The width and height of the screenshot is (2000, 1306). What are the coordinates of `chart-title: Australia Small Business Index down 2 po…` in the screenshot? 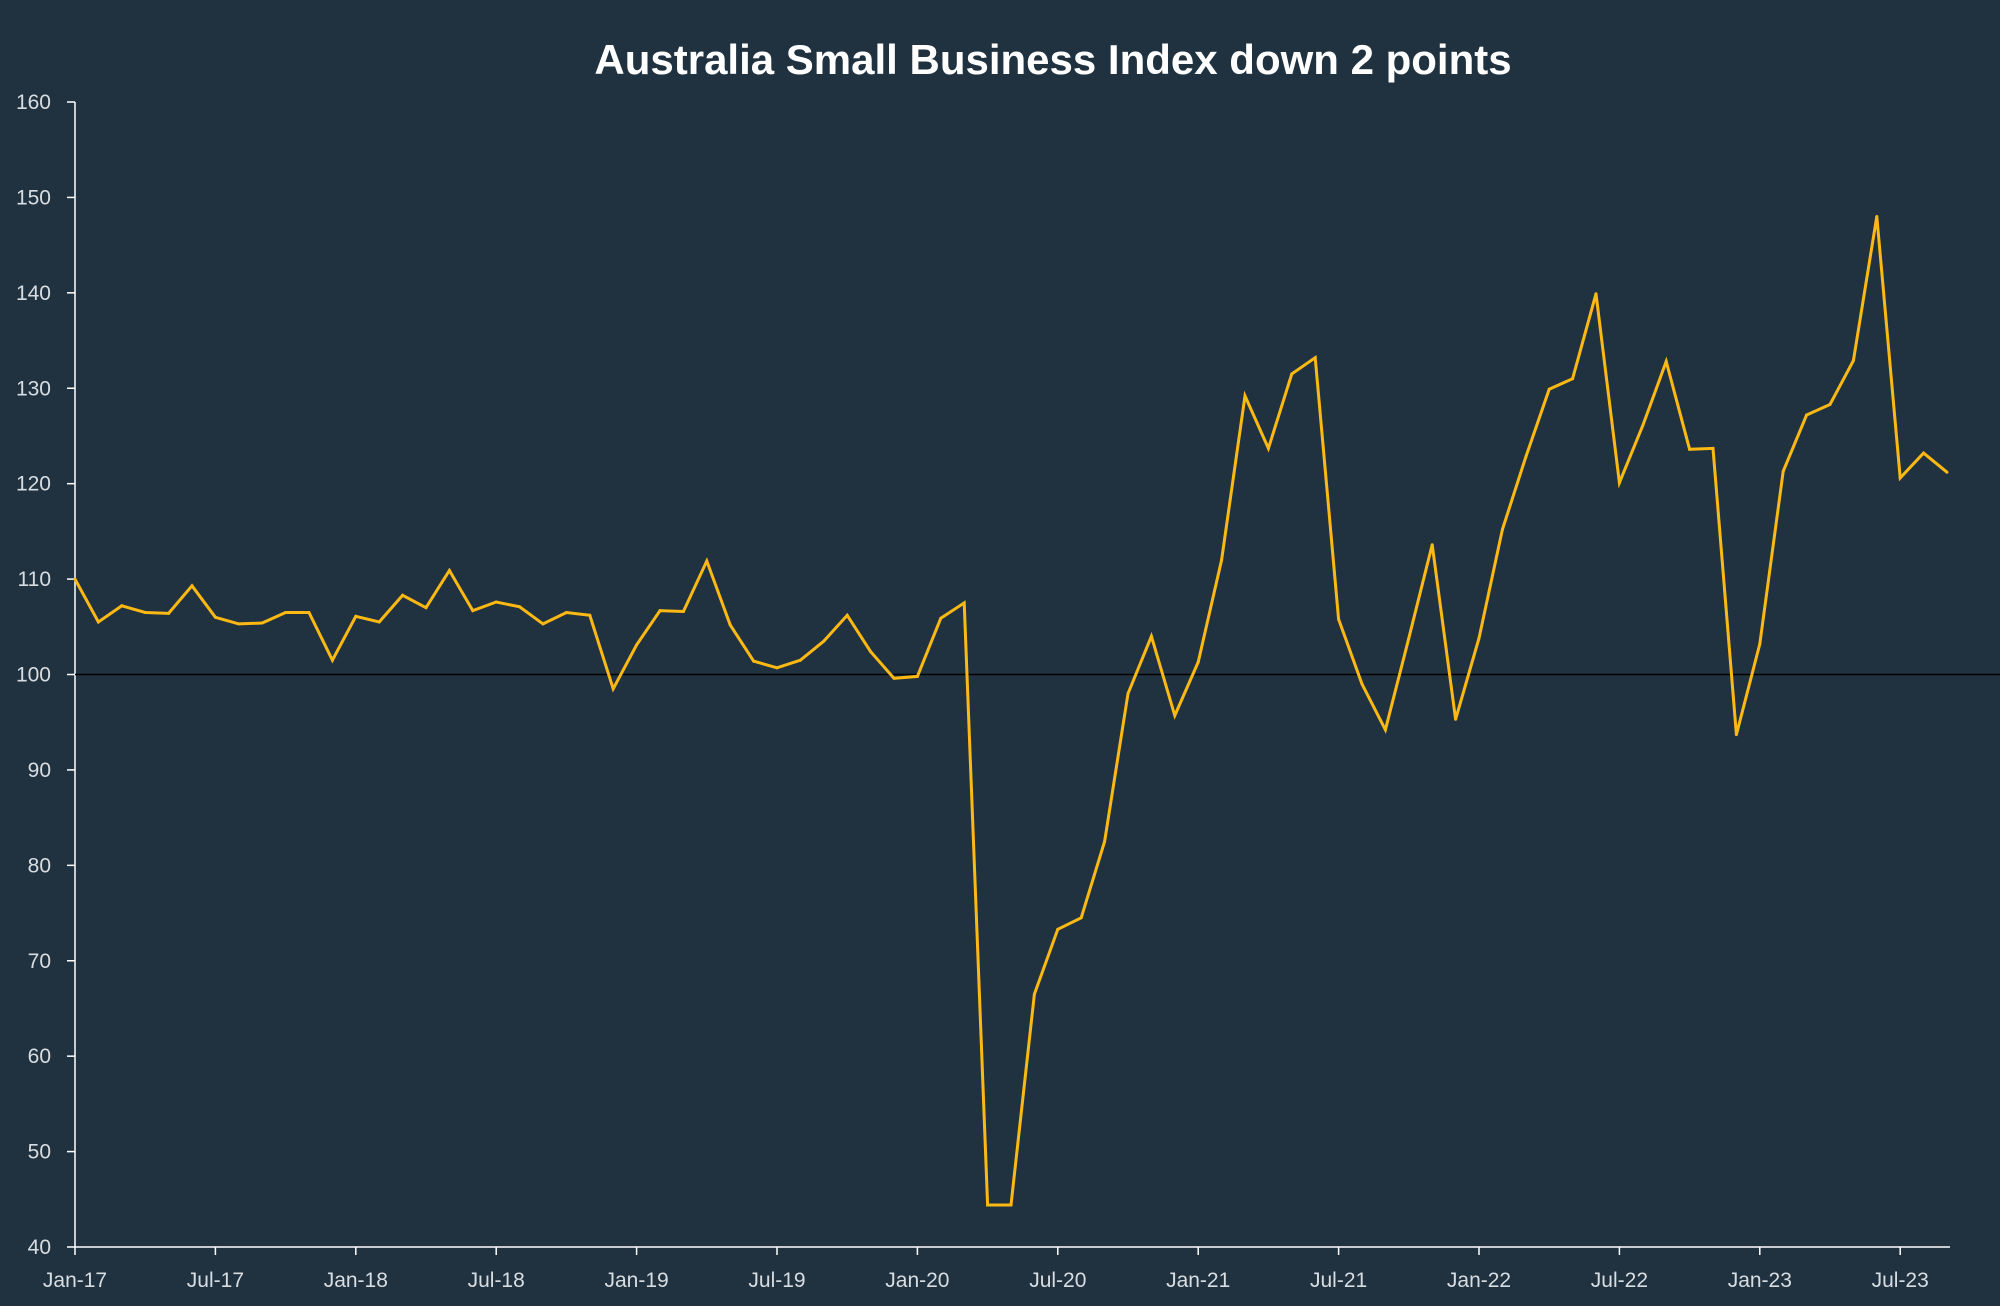 It's located at (1052, 59).